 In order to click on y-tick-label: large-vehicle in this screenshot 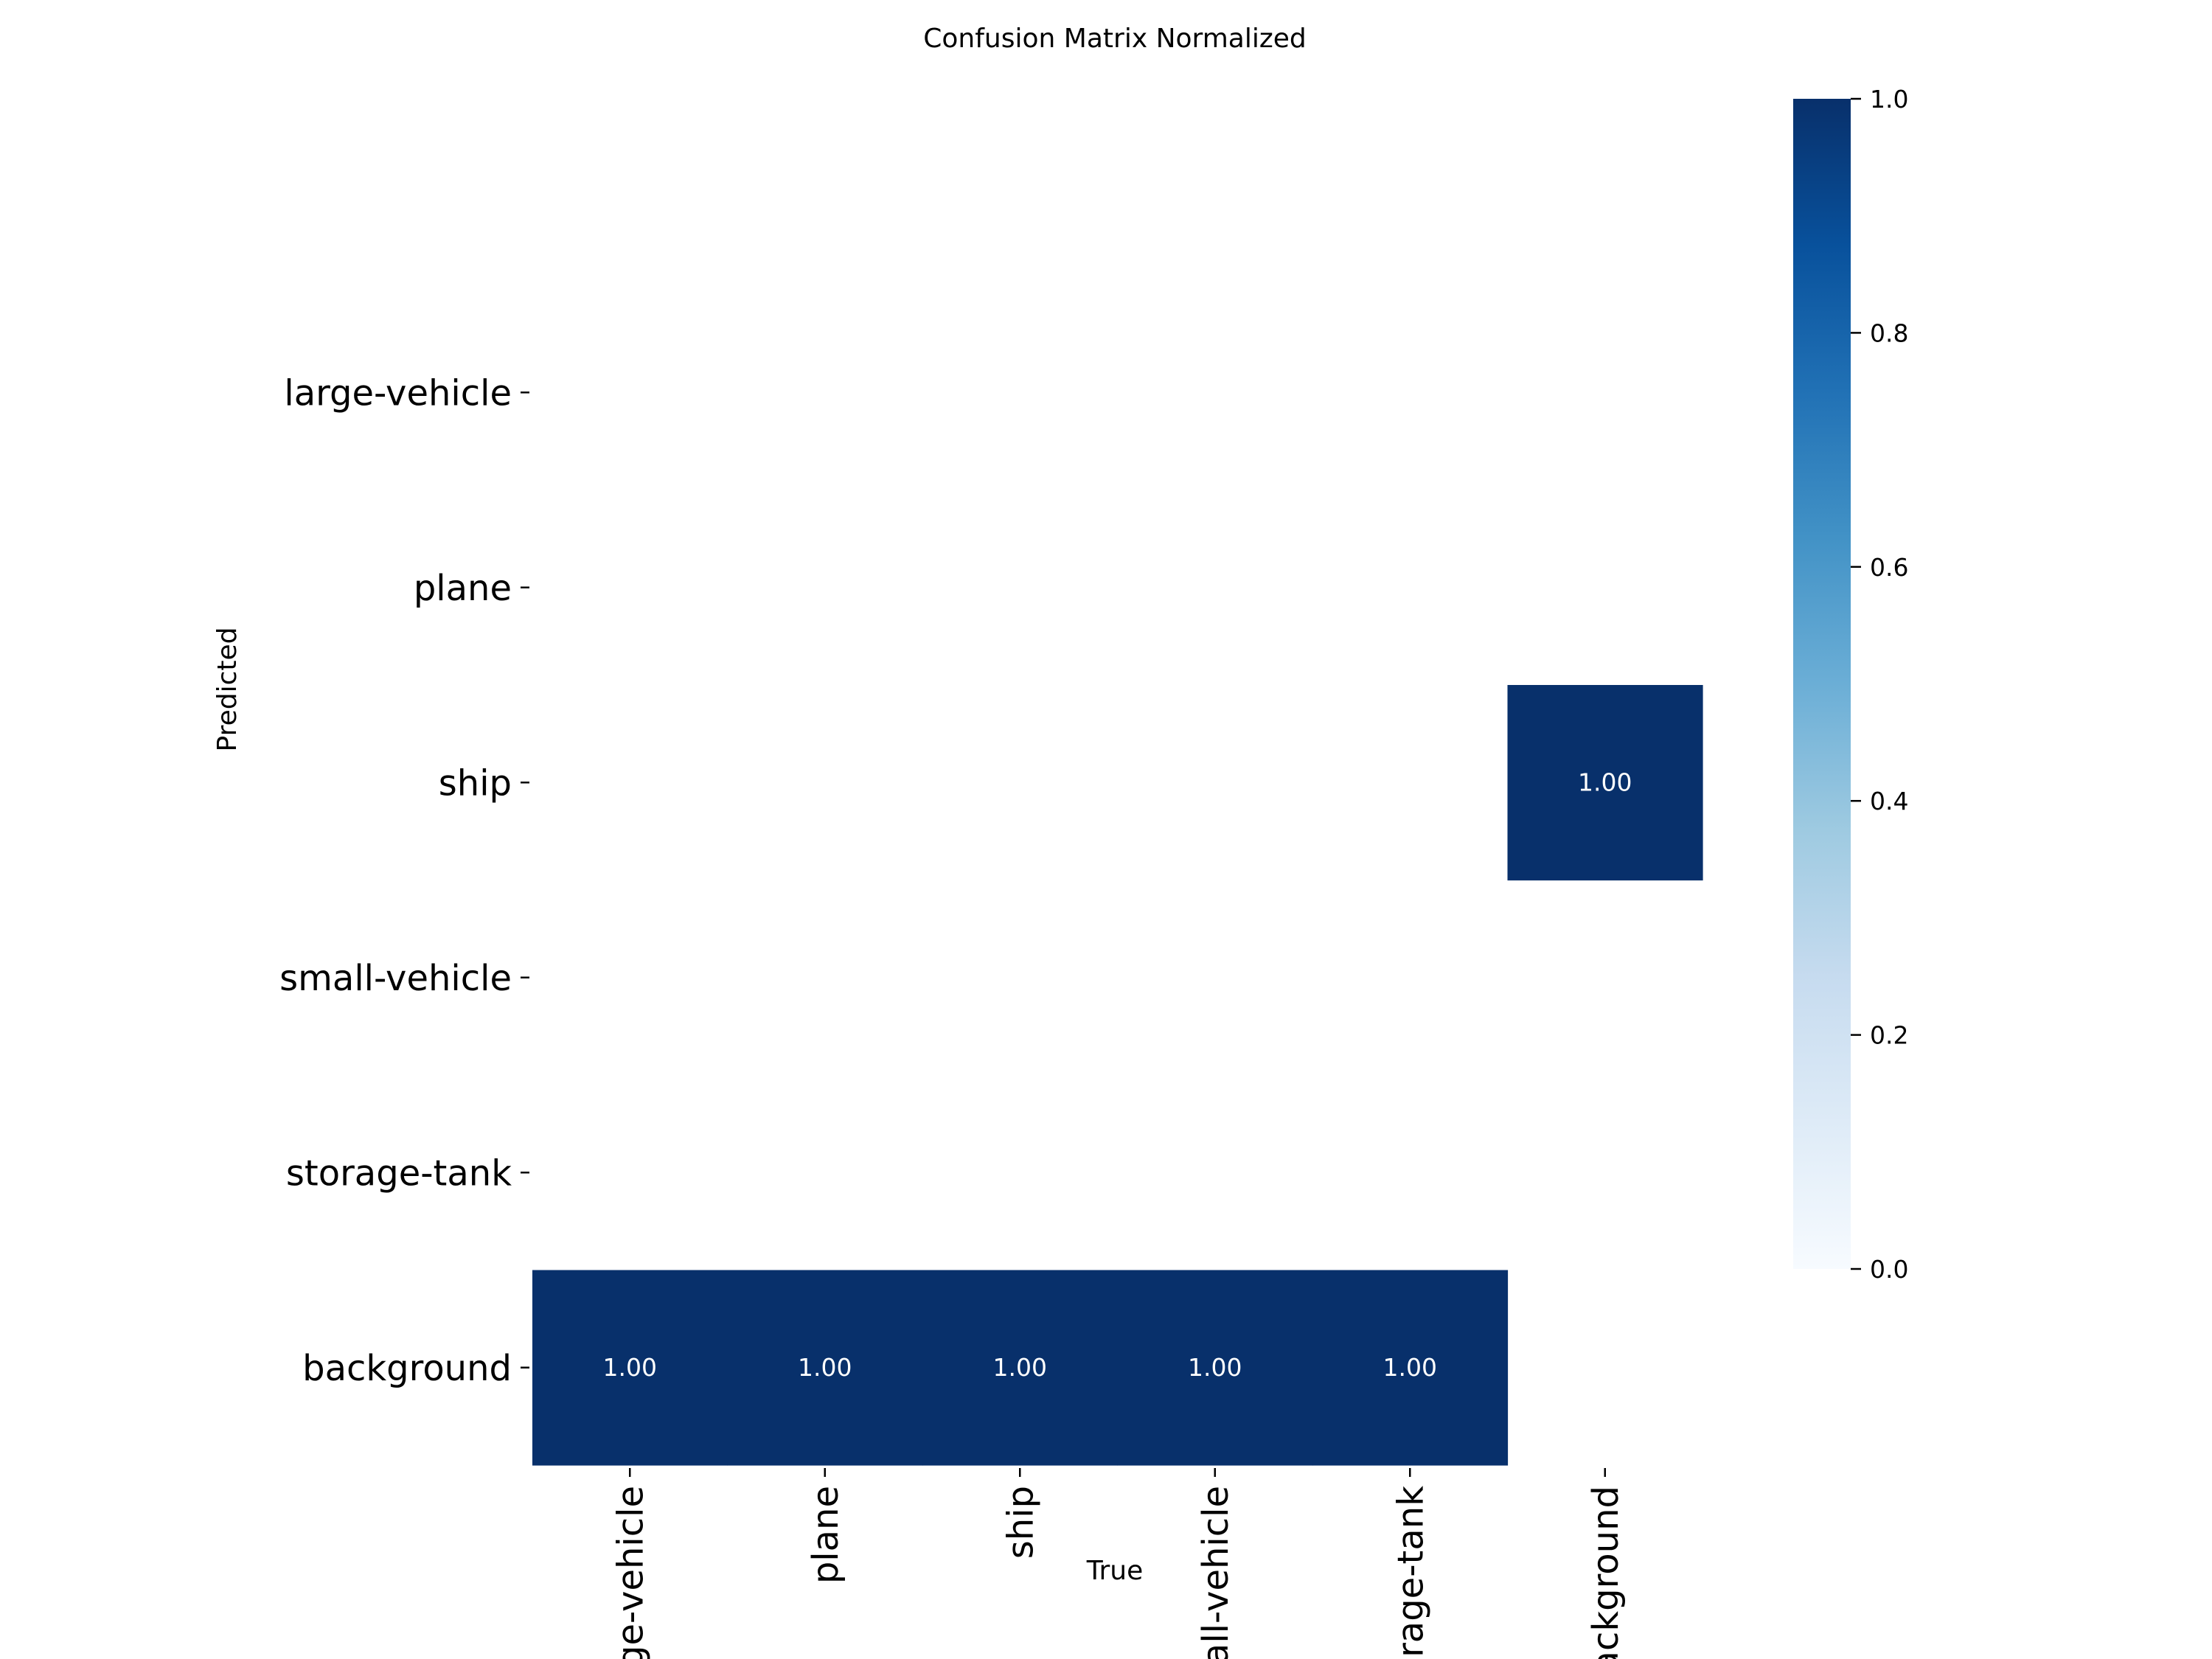, I will do `click(398, 393)`.